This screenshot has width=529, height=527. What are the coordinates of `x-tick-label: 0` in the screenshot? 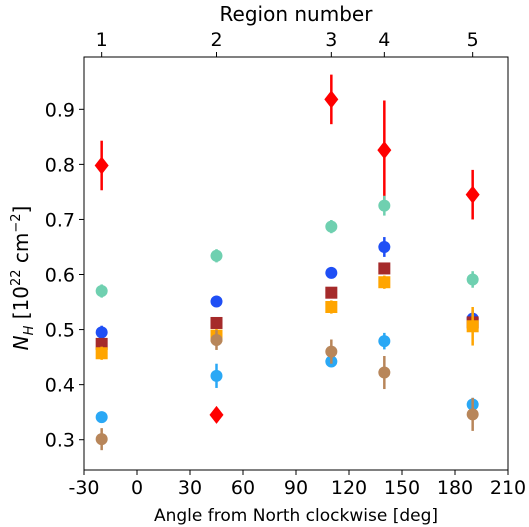 It's located at (137, 488).